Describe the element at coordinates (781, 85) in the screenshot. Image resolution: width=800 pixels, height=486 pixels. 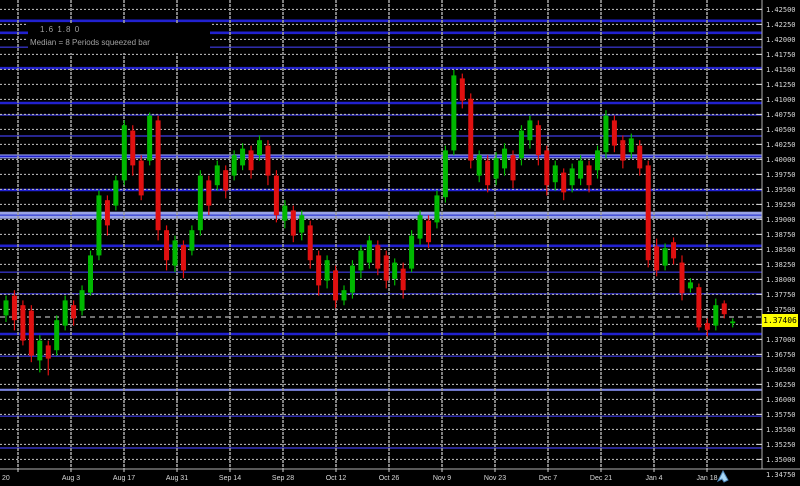
I see `price-tick-label: 1.41250` at that location.